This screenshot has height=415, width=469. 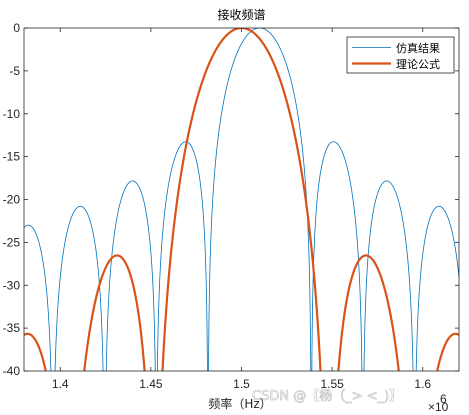 What do you see at coordinates (12, 242) in the screenshot?
I see `y-tick-label: -25` at bounding box center [12, 242].